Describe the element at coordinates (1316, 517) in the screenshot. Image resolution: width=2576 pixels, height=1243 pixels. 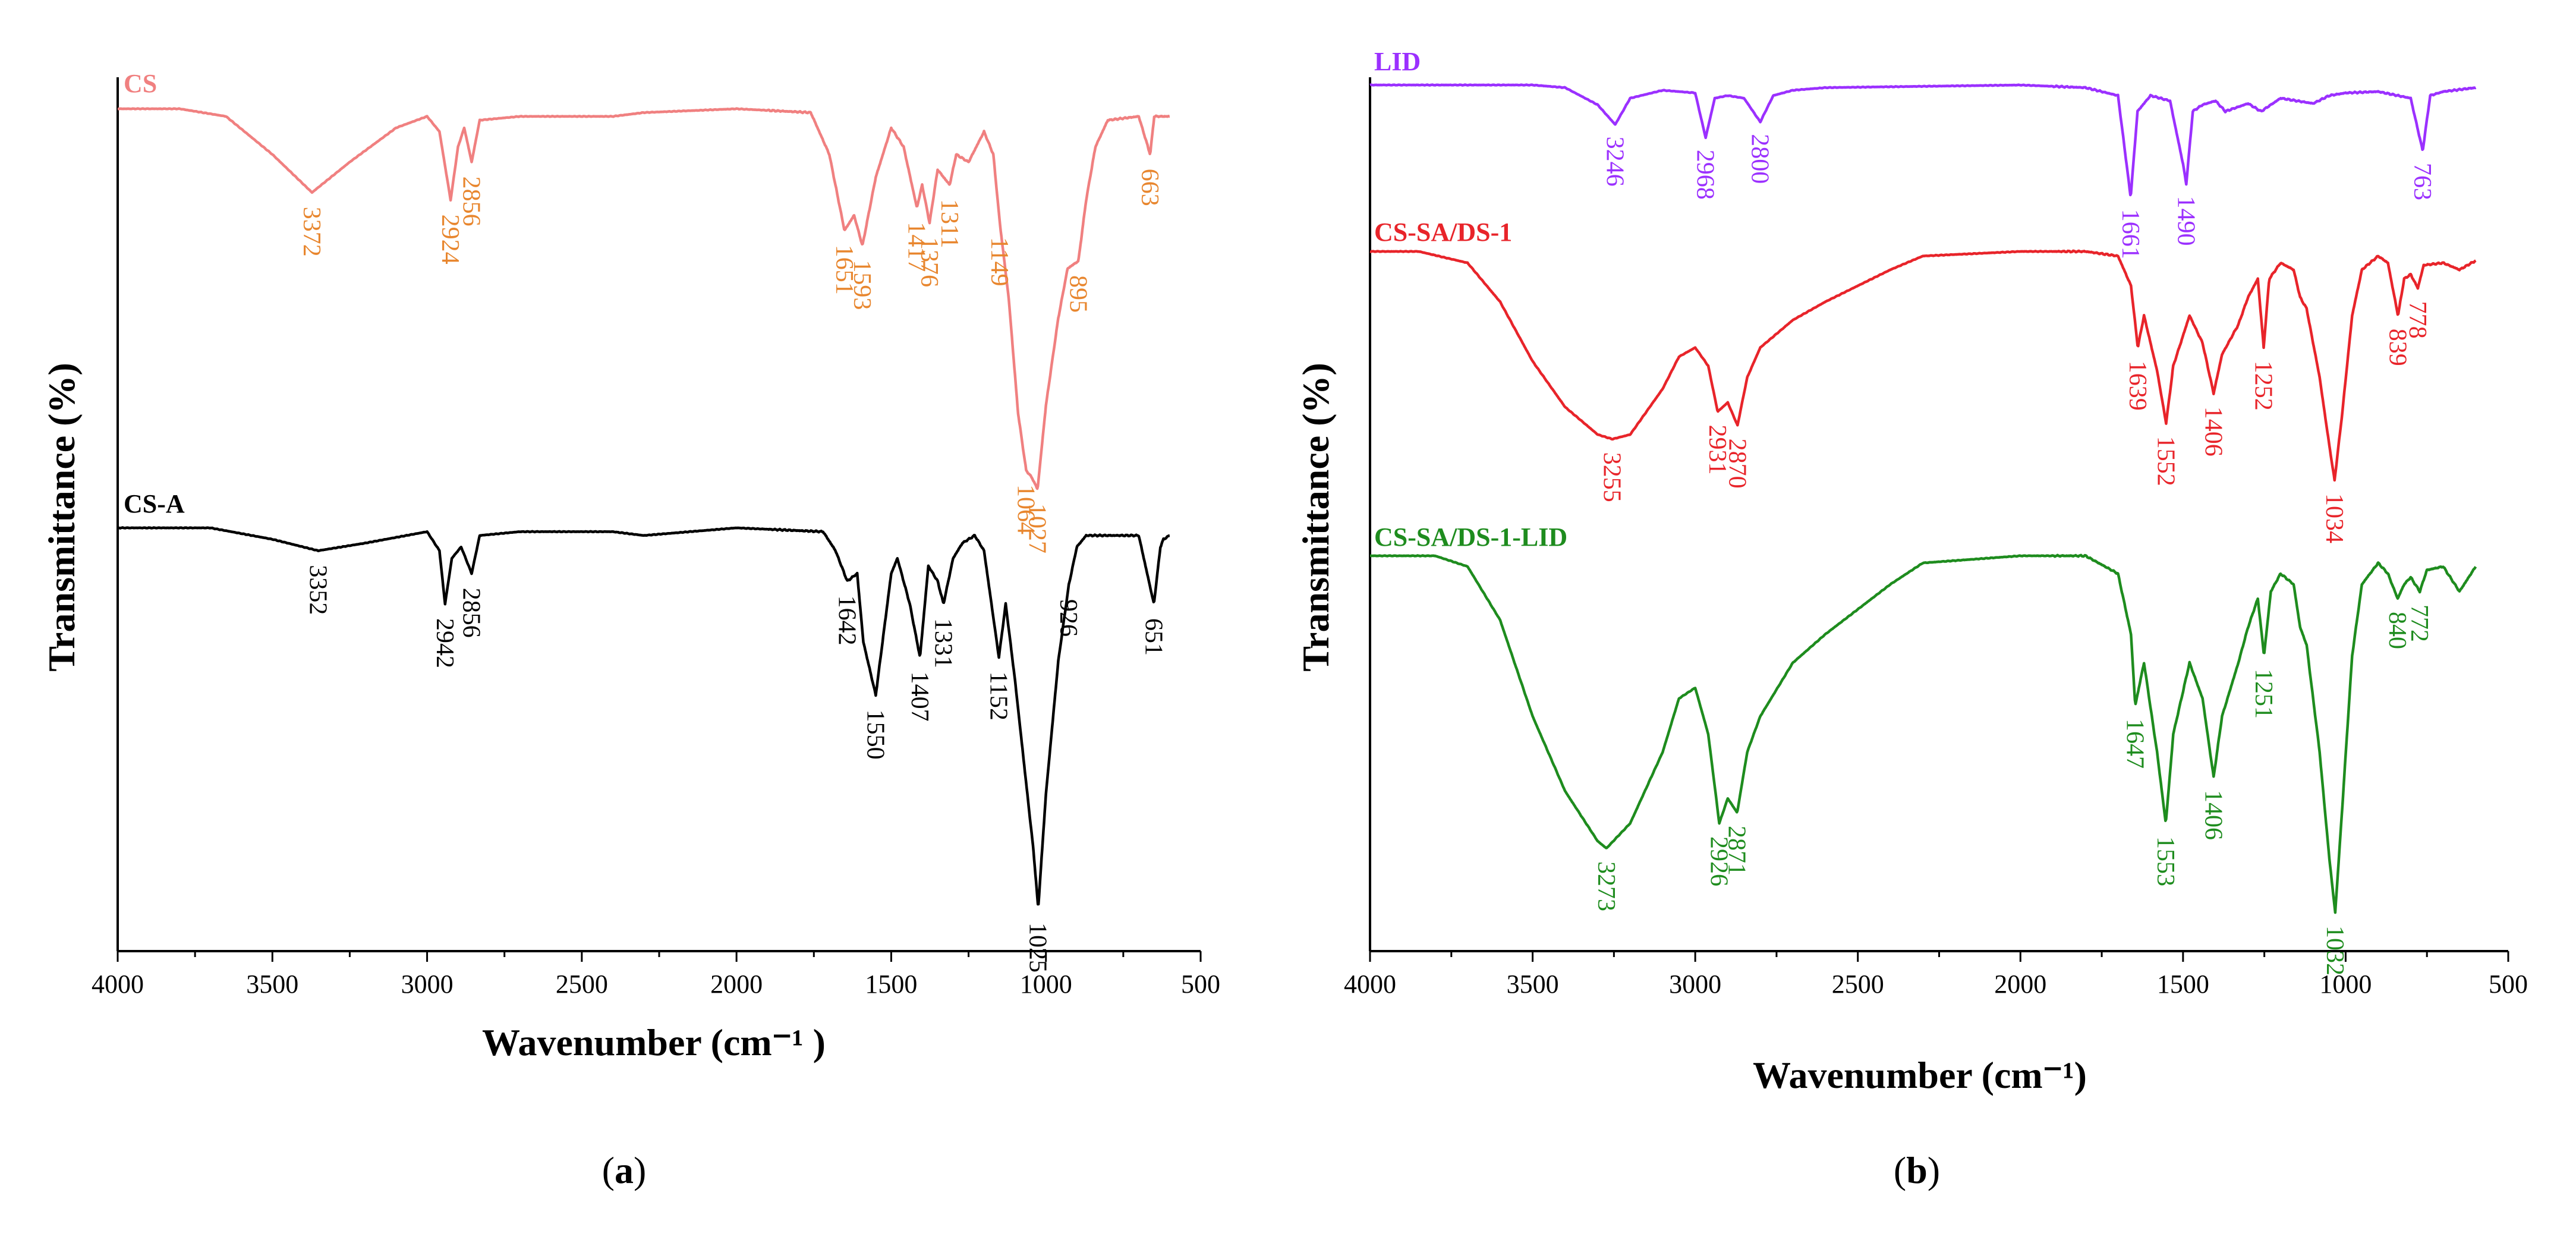
I see `y-axis-title-b: Transmittance (%)` at that location.